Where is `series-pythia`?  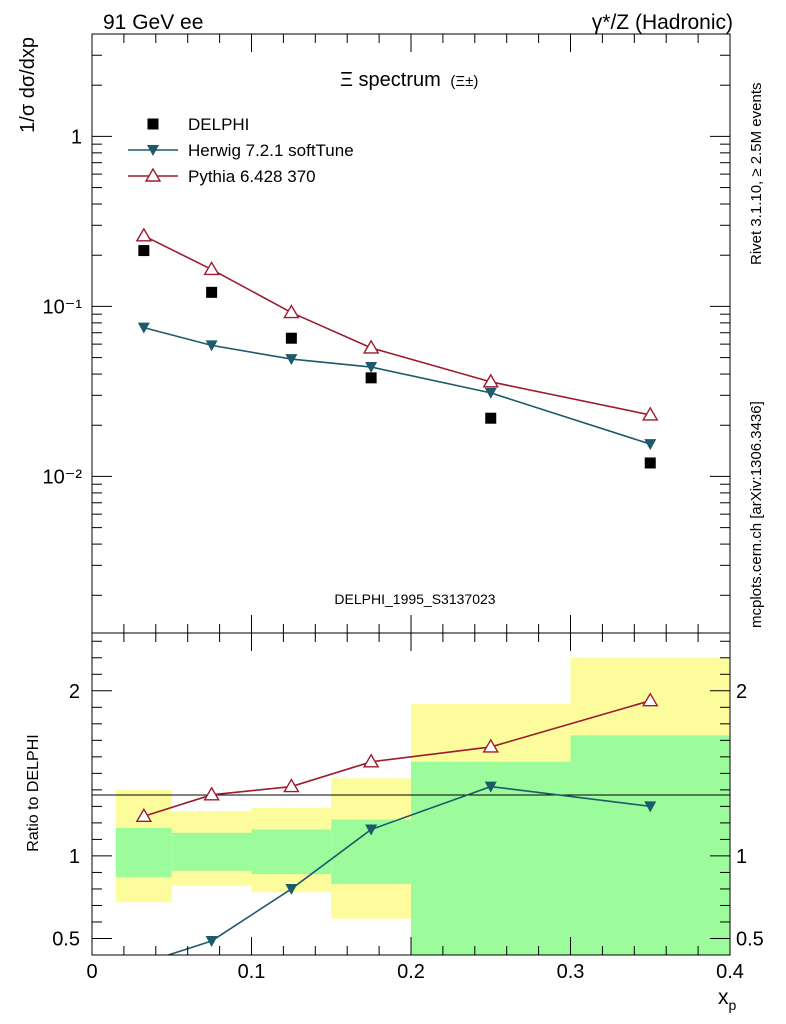
series-pythia is located at coordinates (397, 324).